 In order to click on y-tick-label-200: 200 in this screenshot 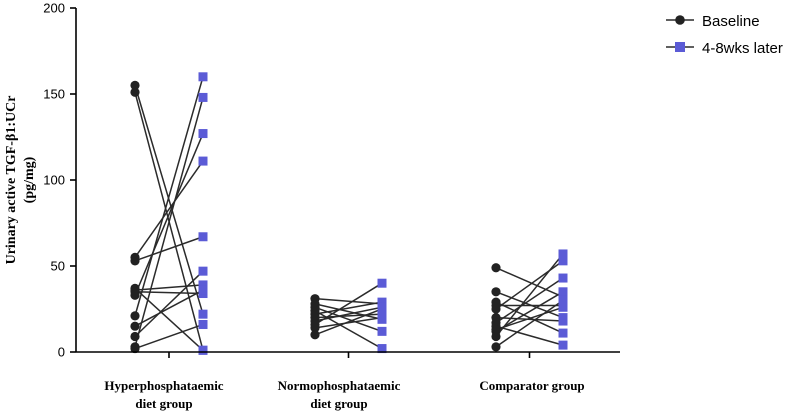, I will do `click(54, 8)`.